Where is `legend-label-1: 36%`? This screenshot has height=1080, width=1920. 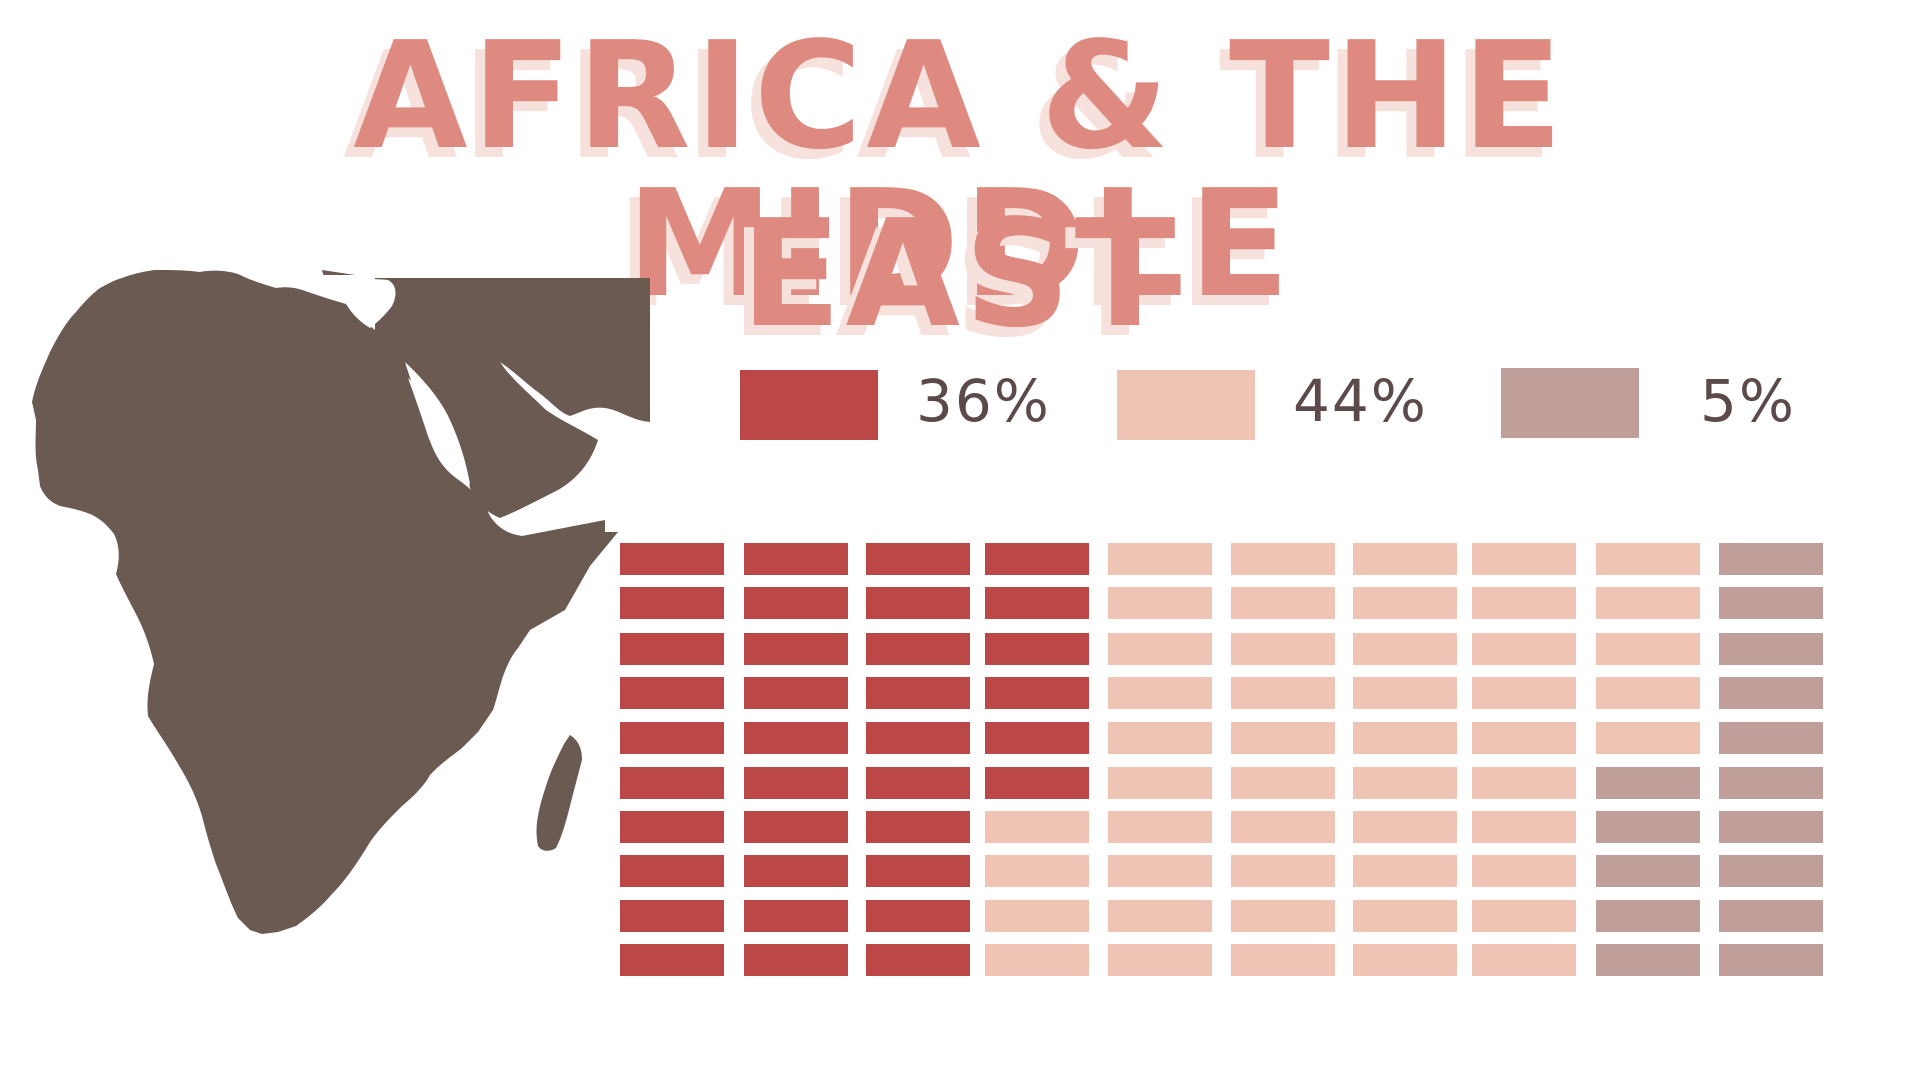 legend-label-1: 36% is located at coordinates (983, 401).